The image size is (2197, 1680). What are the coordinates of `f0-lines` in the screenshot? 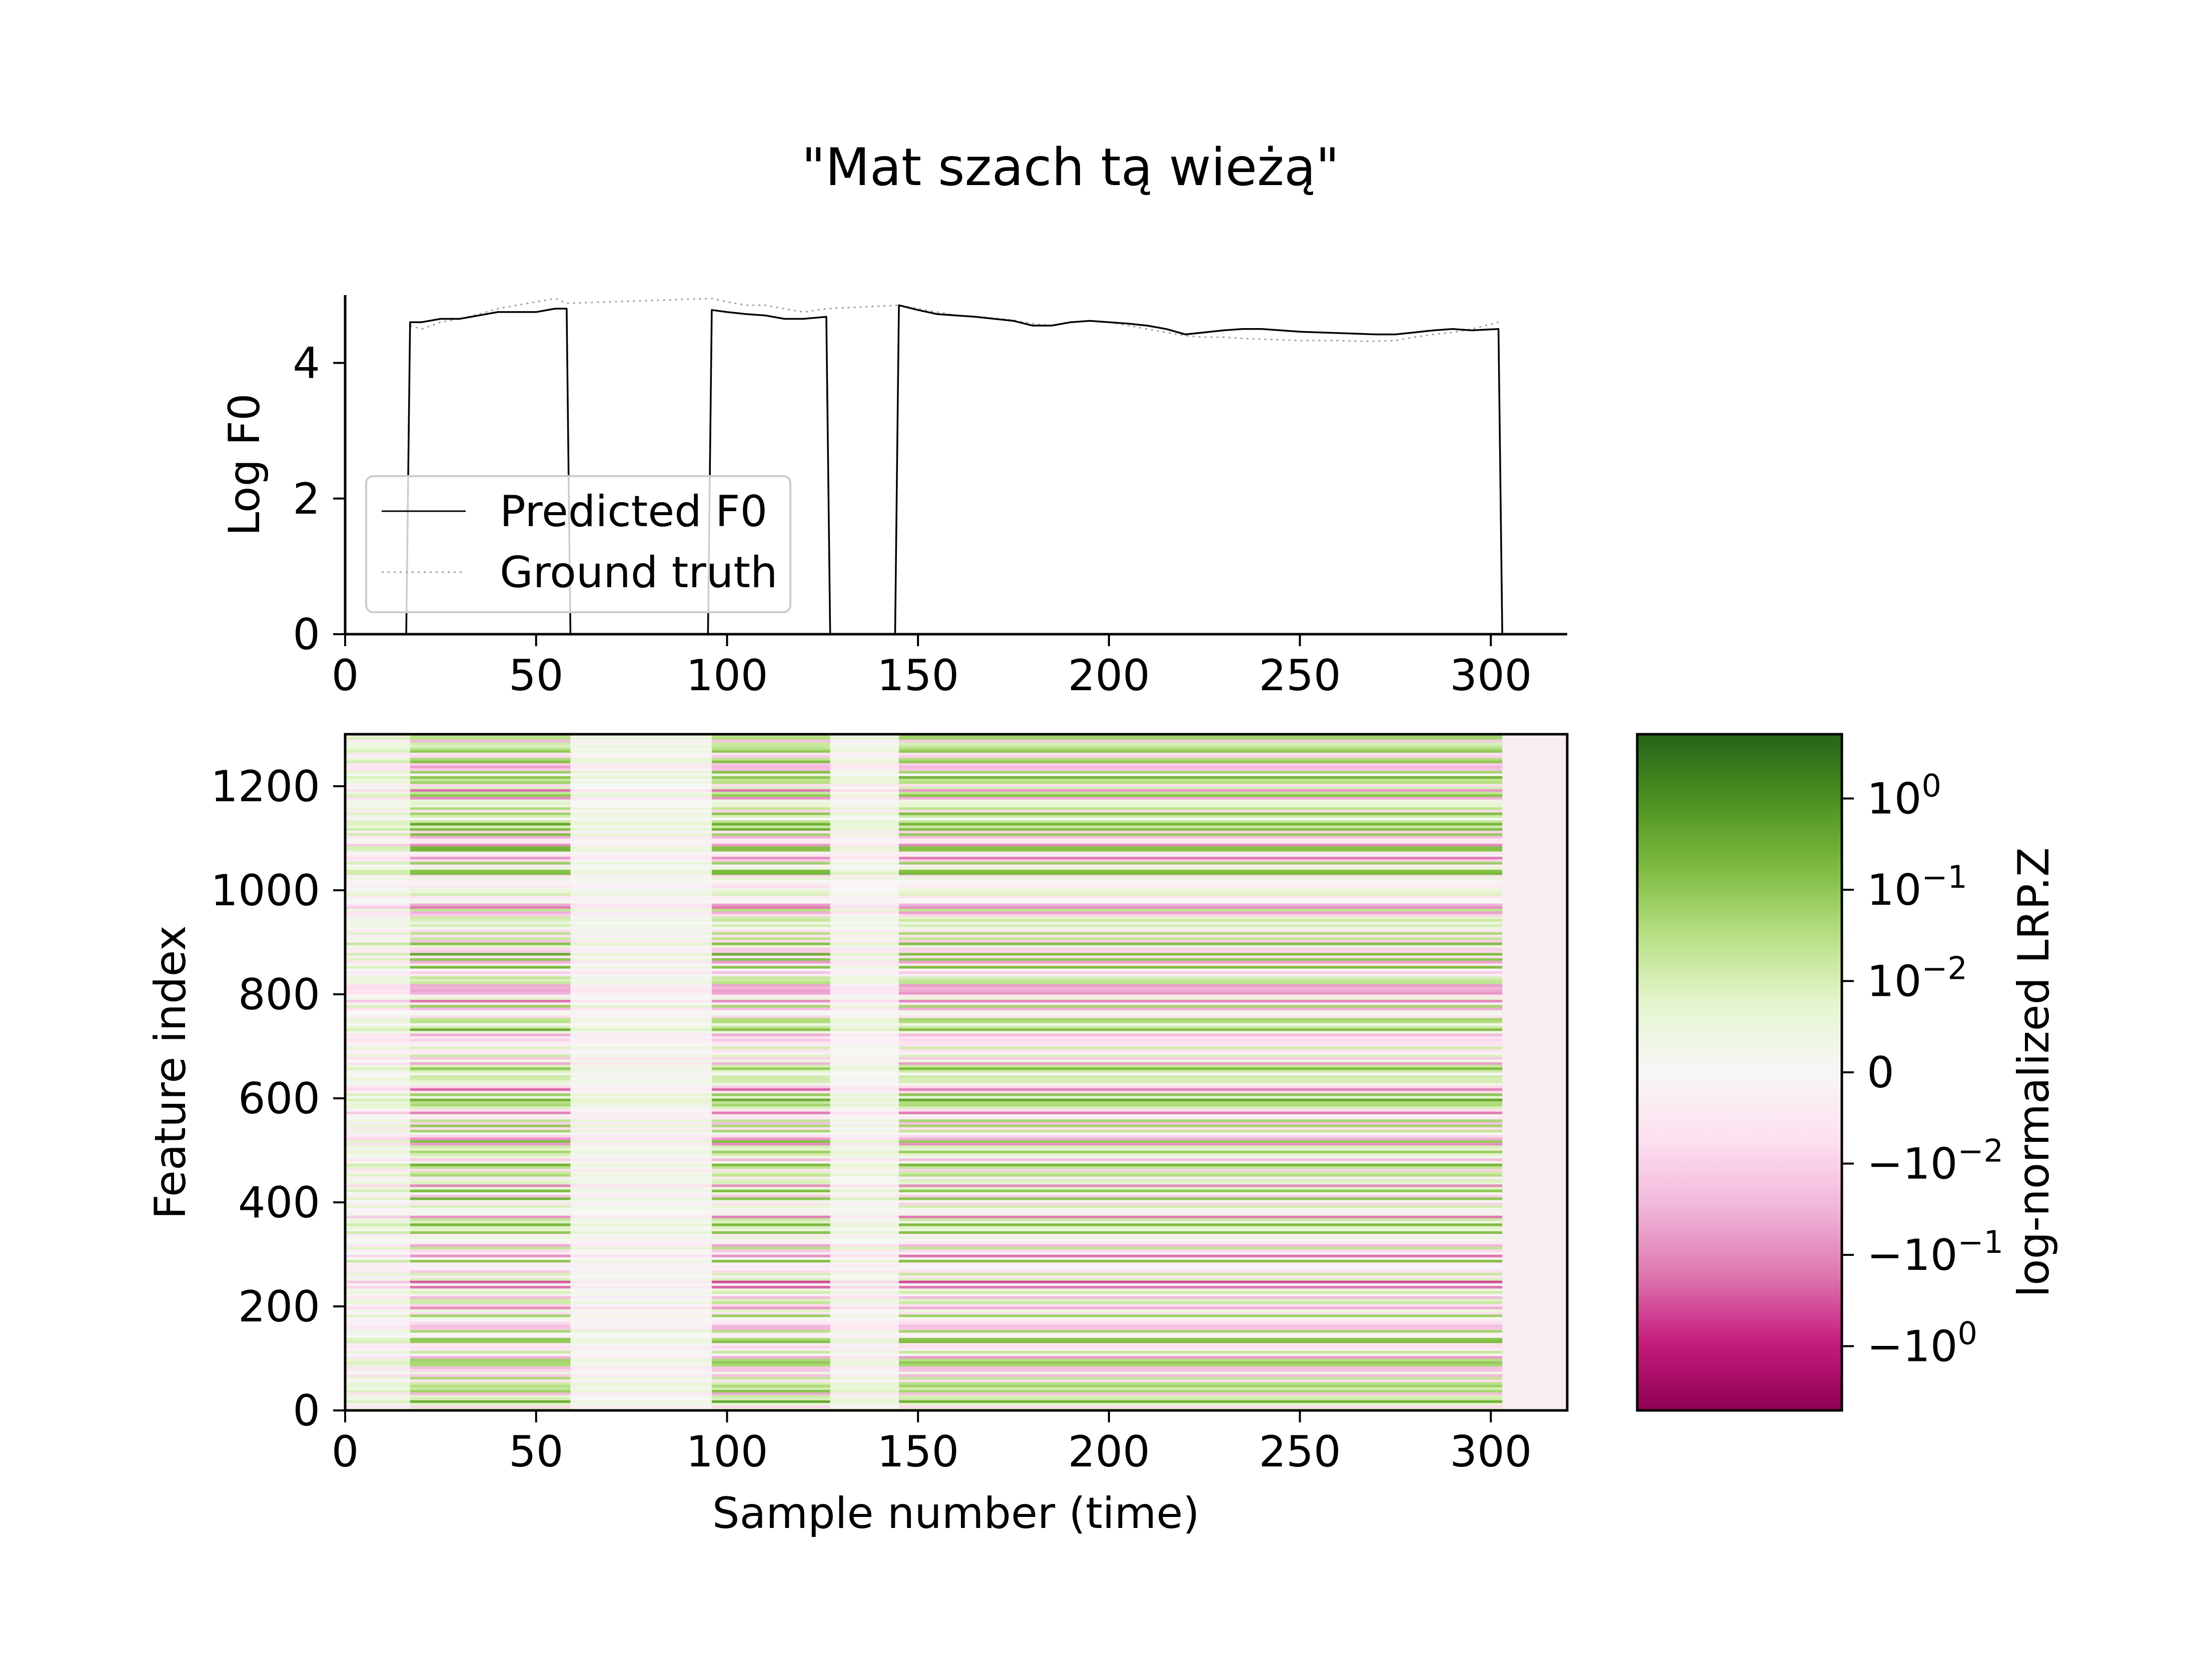 It's located at (924, 466).